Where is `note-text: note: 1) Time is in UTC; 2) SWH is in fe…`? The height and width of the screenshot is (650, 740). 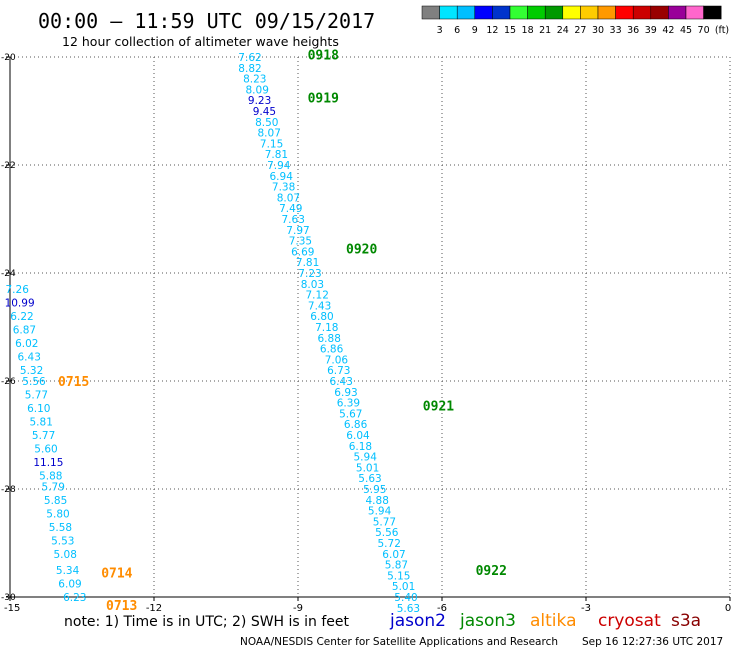
note-text: note: 1) Time is in UTC; 2) SWH is in fe… is located at coordinates (207, 622).